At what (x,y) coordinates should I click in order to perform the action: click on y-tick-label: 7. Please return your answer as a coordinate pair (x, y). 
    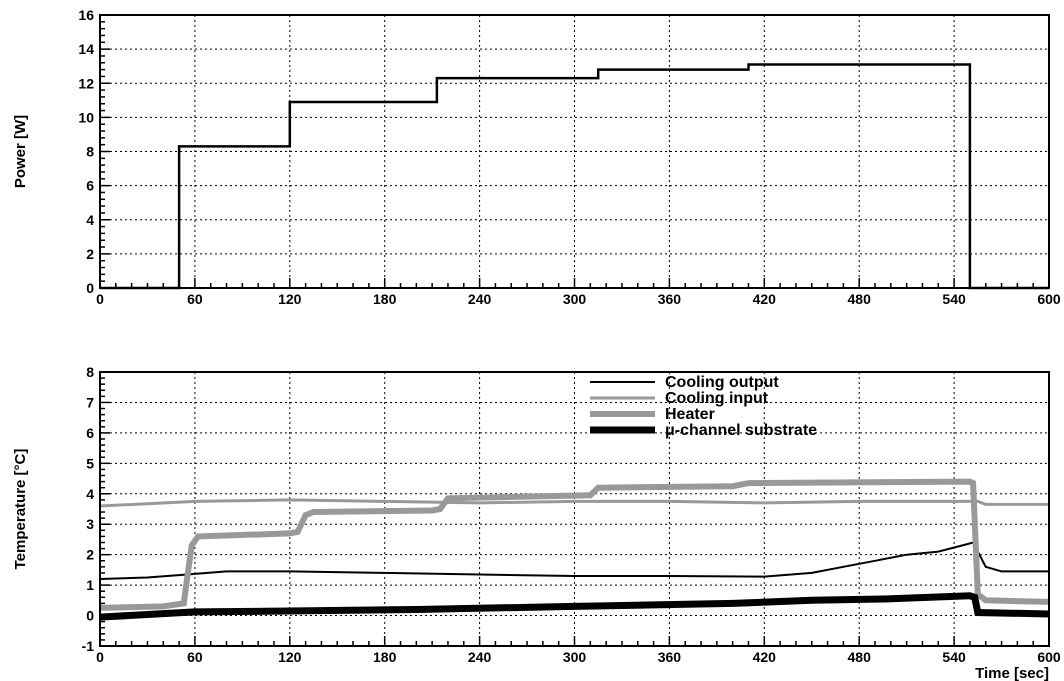
    Looking at the image, I should click on (90, 402).